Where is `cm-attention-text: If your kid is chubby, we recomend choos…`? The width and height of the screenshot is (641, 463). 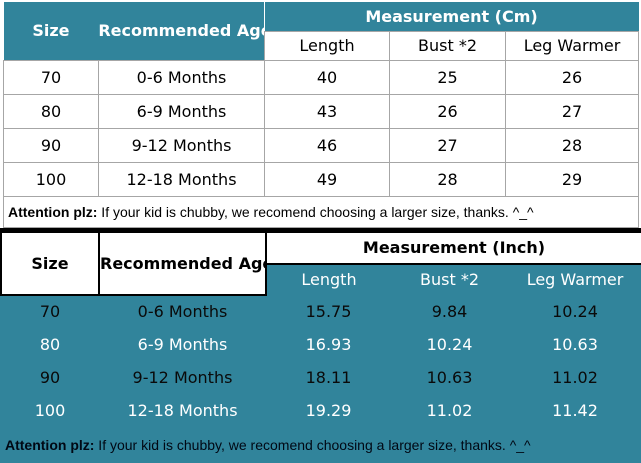 cm-attention-text: If your kid is chubby, we recomend choos… is located at coordinates (315, 211).